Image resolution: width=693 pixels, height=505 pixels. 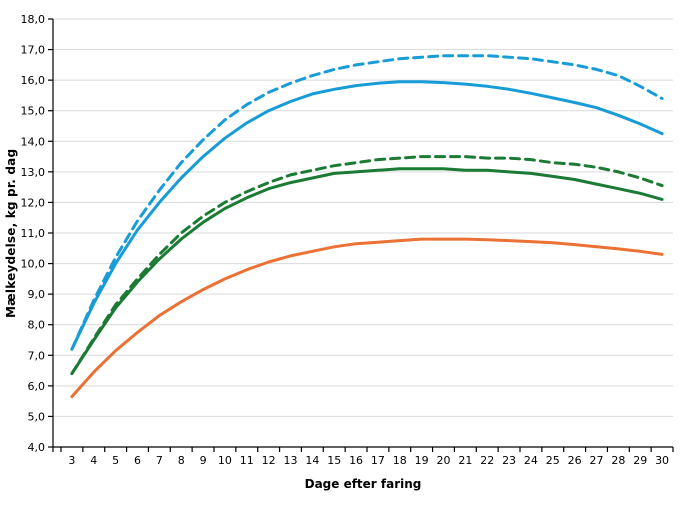 I want to click on x-tick-label: 30, so click(x=662, y=460).